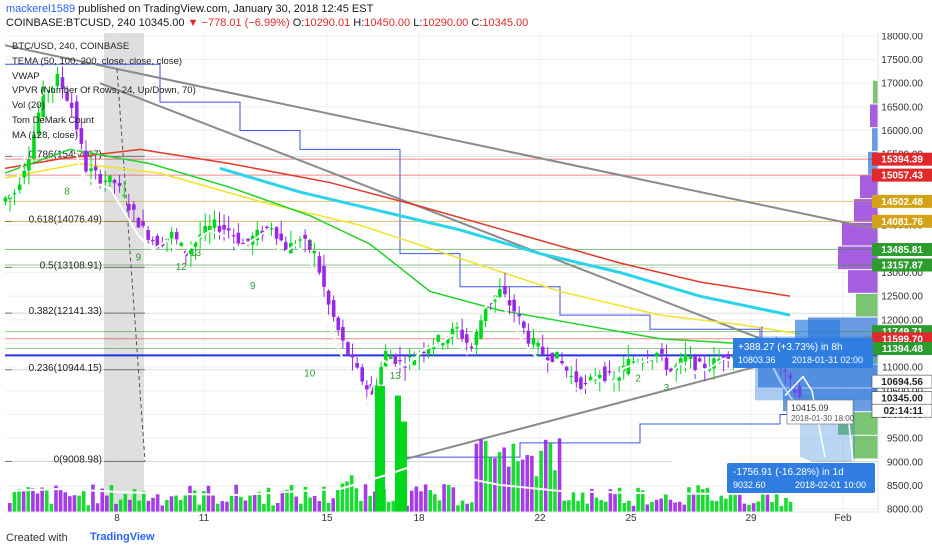 Image resolution: width=932 pixels, height=550 pixels. I want to click on fib-label: 0.236(10944.15), so click(65, 368).